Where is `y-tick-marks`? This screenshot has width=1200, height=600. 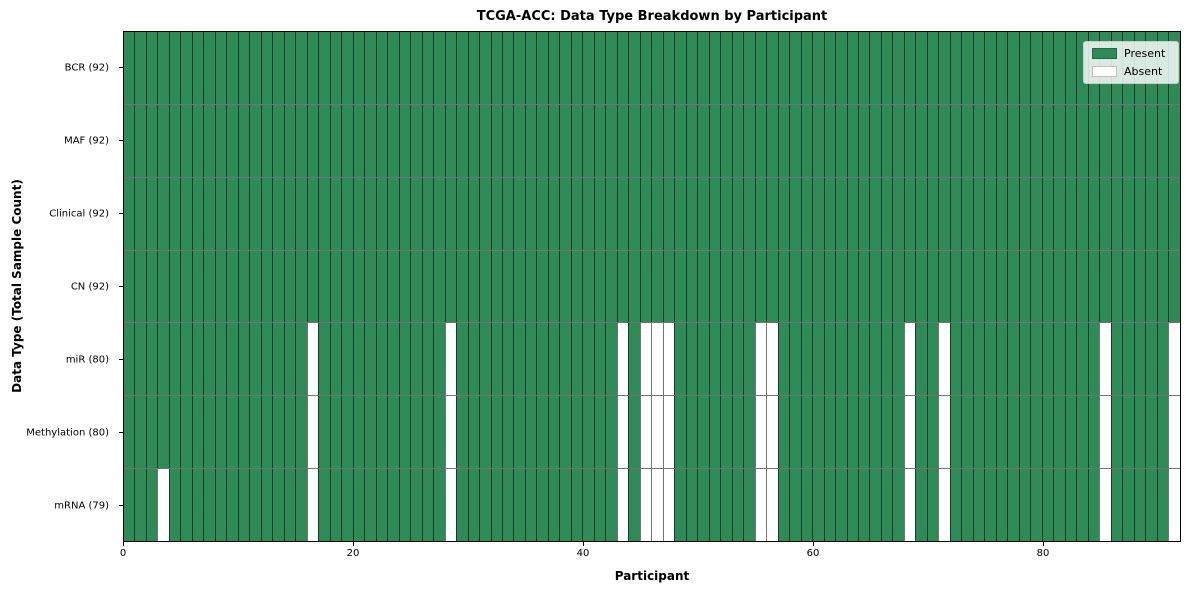 y-tick-marks is located at coordinates (121, 286).